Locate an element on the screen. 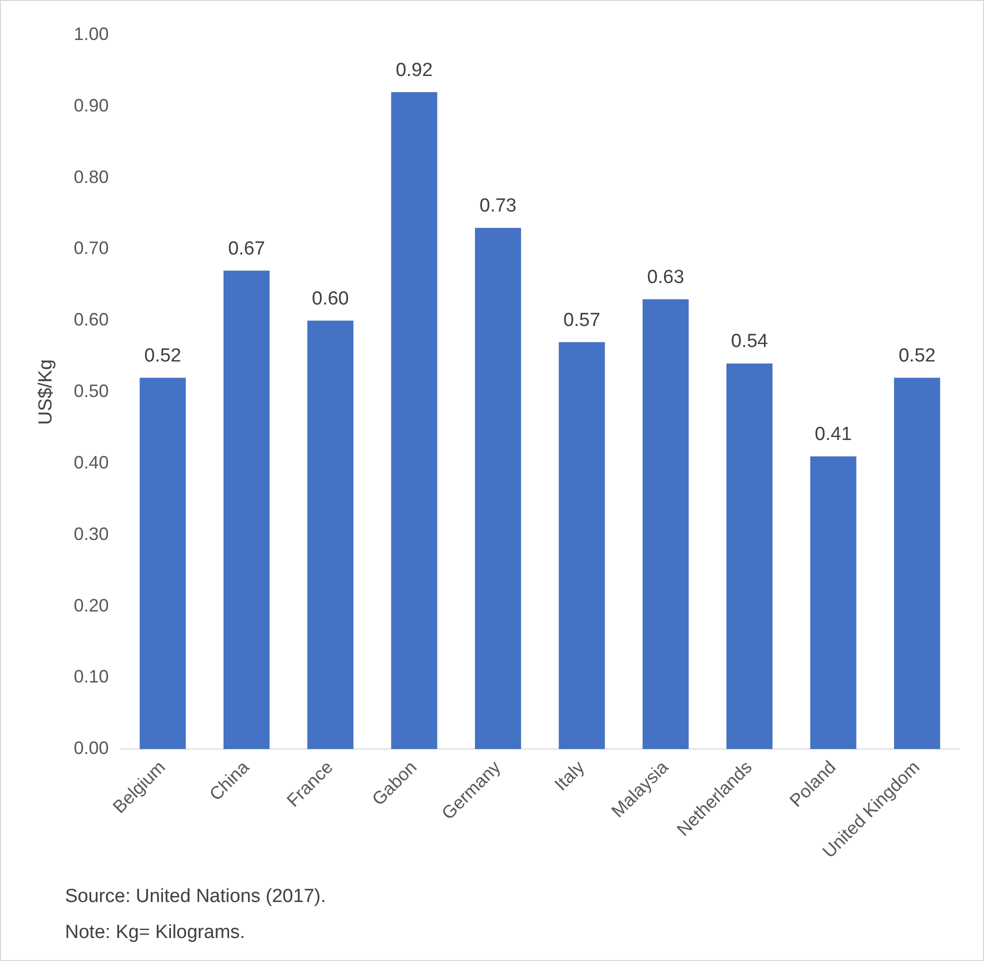 The image size is (984, 961). data-label: 0.67 is located at coordinates (247, 249).